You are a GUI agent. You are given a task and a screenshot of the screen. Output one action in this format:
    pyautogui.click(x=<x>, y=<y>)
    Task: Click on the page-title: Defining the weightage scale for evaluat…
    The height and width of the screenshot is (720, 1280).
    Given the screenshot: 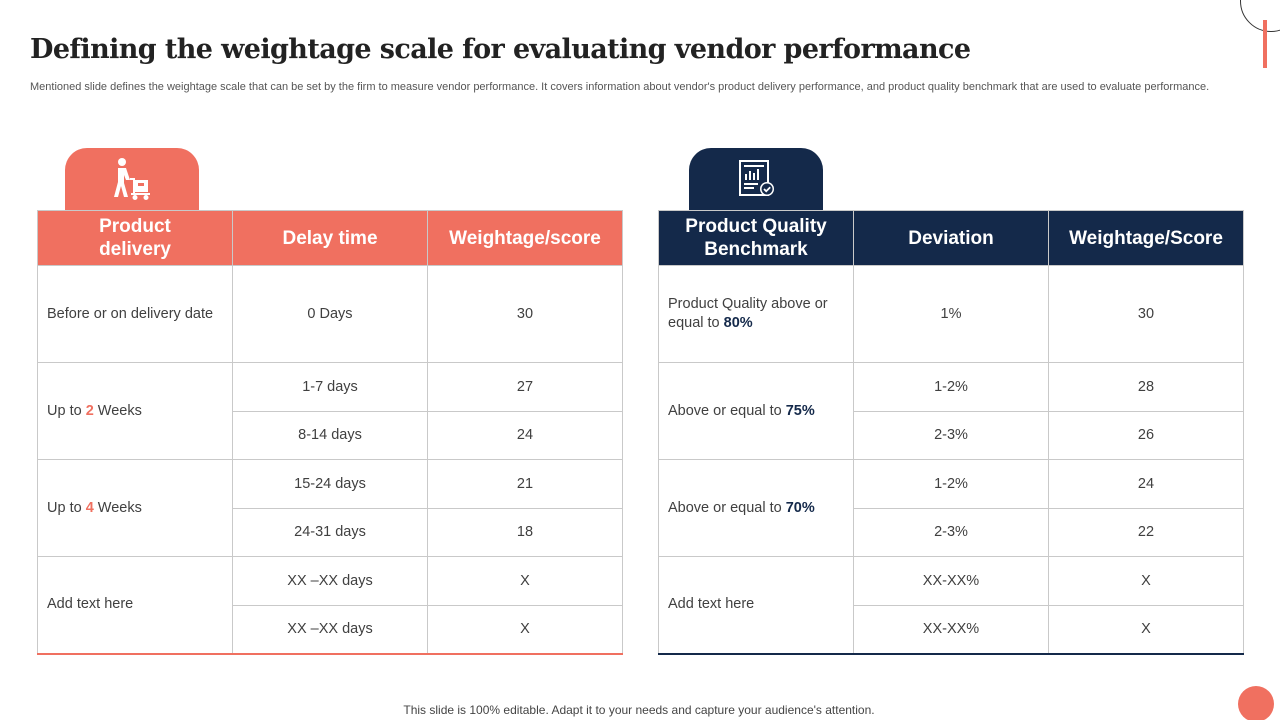 What is the action you would take?
    pyautogui.click(x=500, y=49)
    